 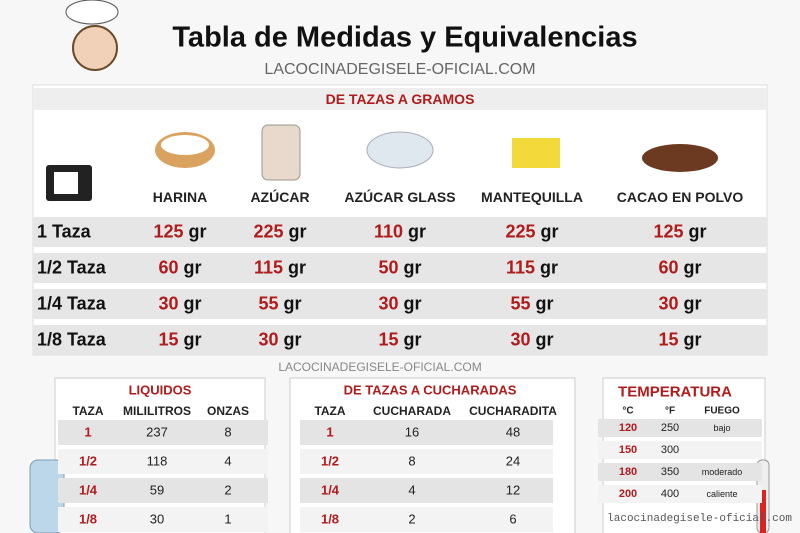 I want to click on table-cell: 350, so click(x=670, y=472).